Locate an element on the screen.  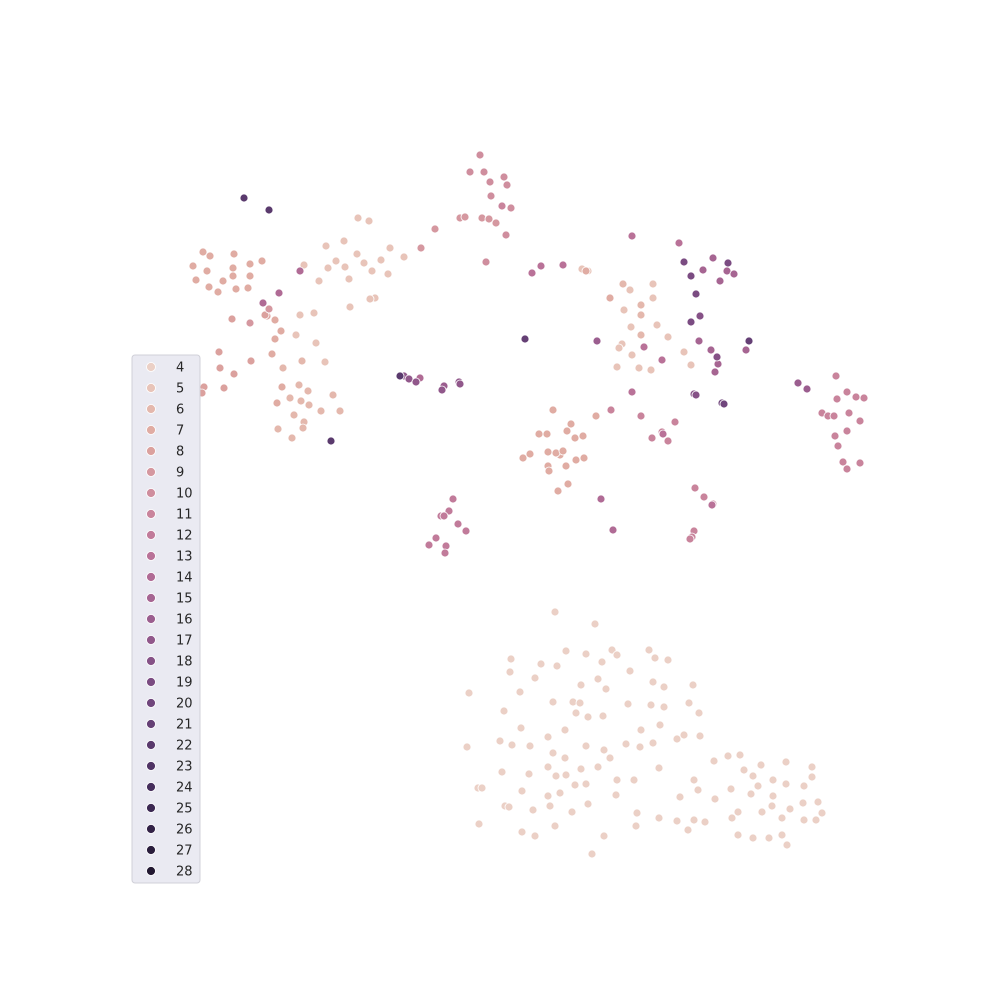
legend-entry: 24 is located at coordinates (169, 788).